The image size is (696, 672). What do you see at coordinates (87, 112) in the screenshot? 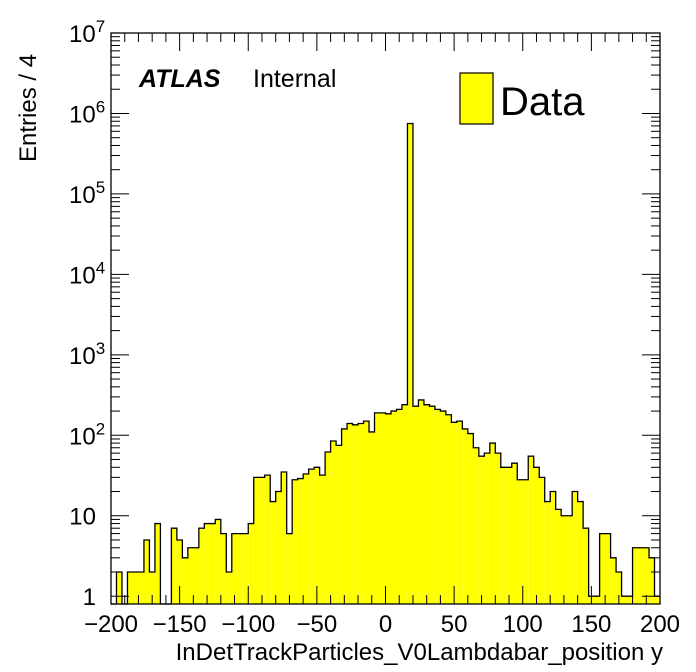
I see `y-tick-label: 10⁶` at bounding box center [87, 112].